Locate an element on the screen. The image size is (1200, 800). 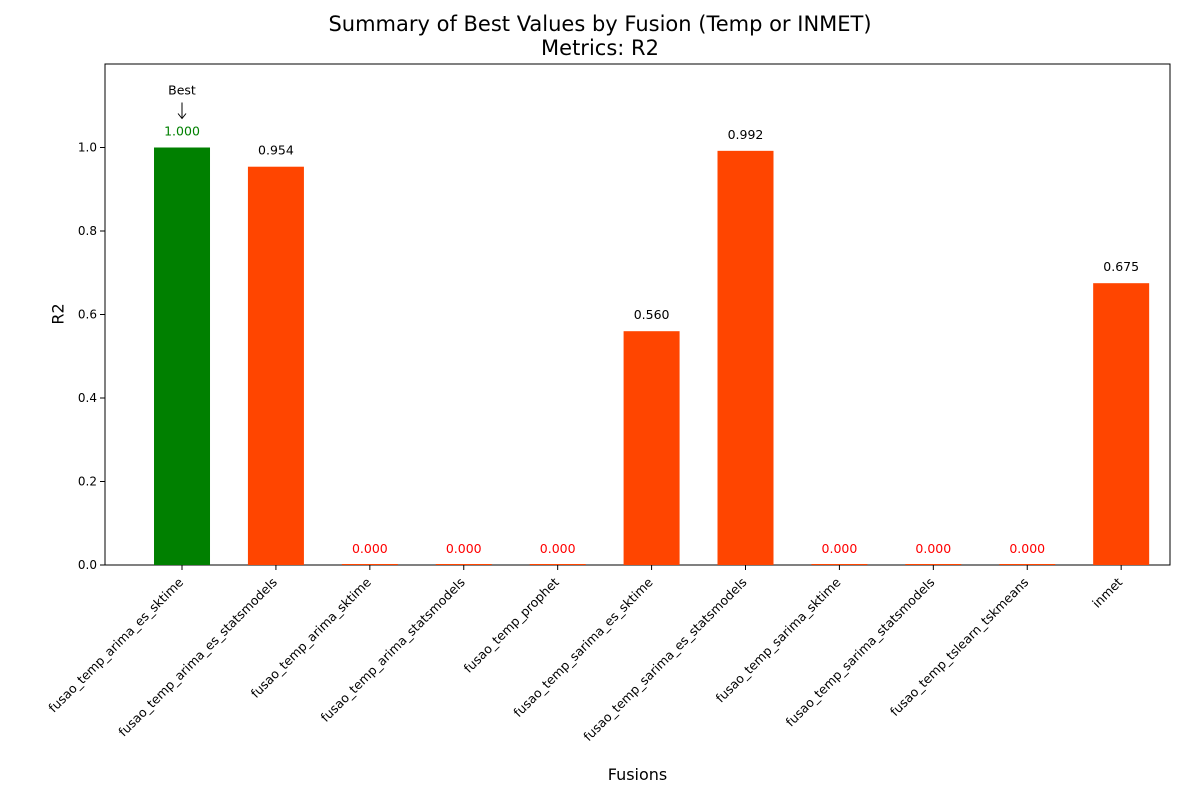
data-label: 0.992 is located at coordinates (746, 134).